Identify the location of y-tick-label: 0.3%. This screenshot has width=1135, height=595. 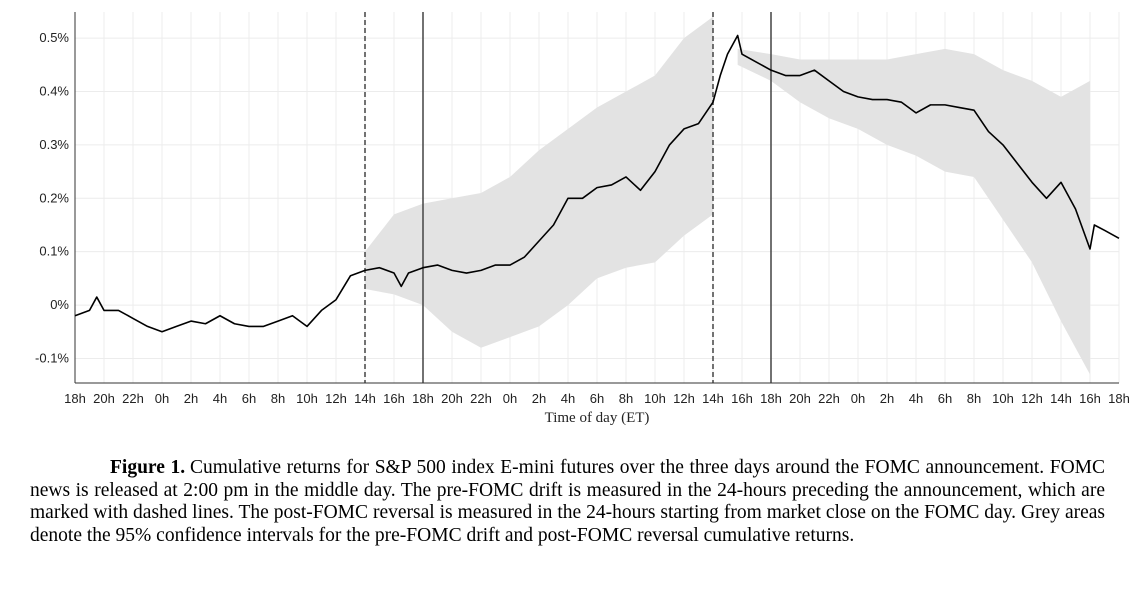
(54, 144).